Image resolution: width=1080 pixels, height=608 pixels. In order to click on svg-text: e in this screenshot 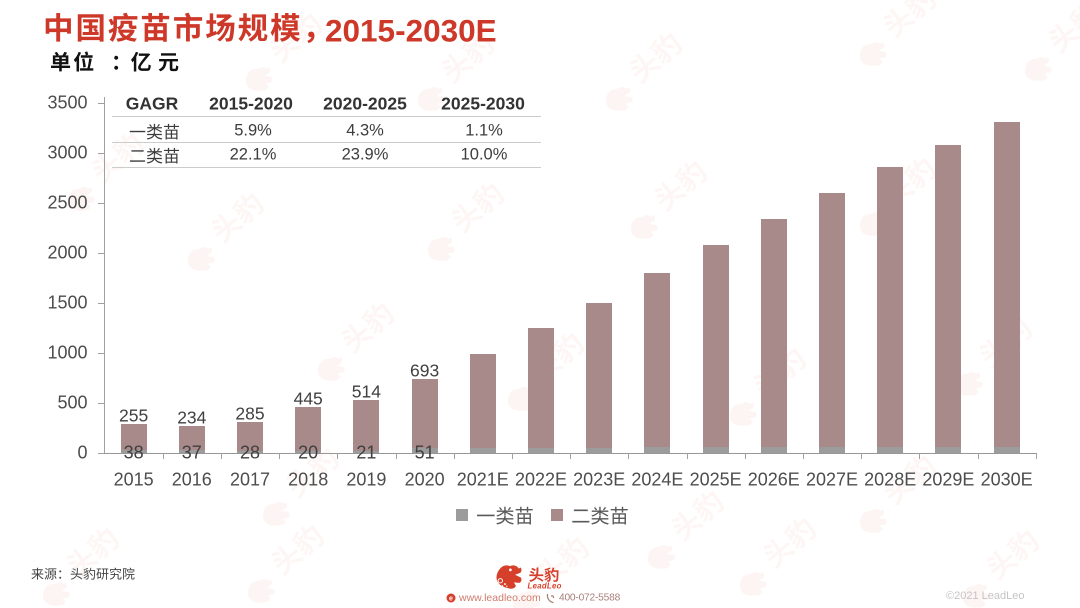, I will do `click(451, 599)`.